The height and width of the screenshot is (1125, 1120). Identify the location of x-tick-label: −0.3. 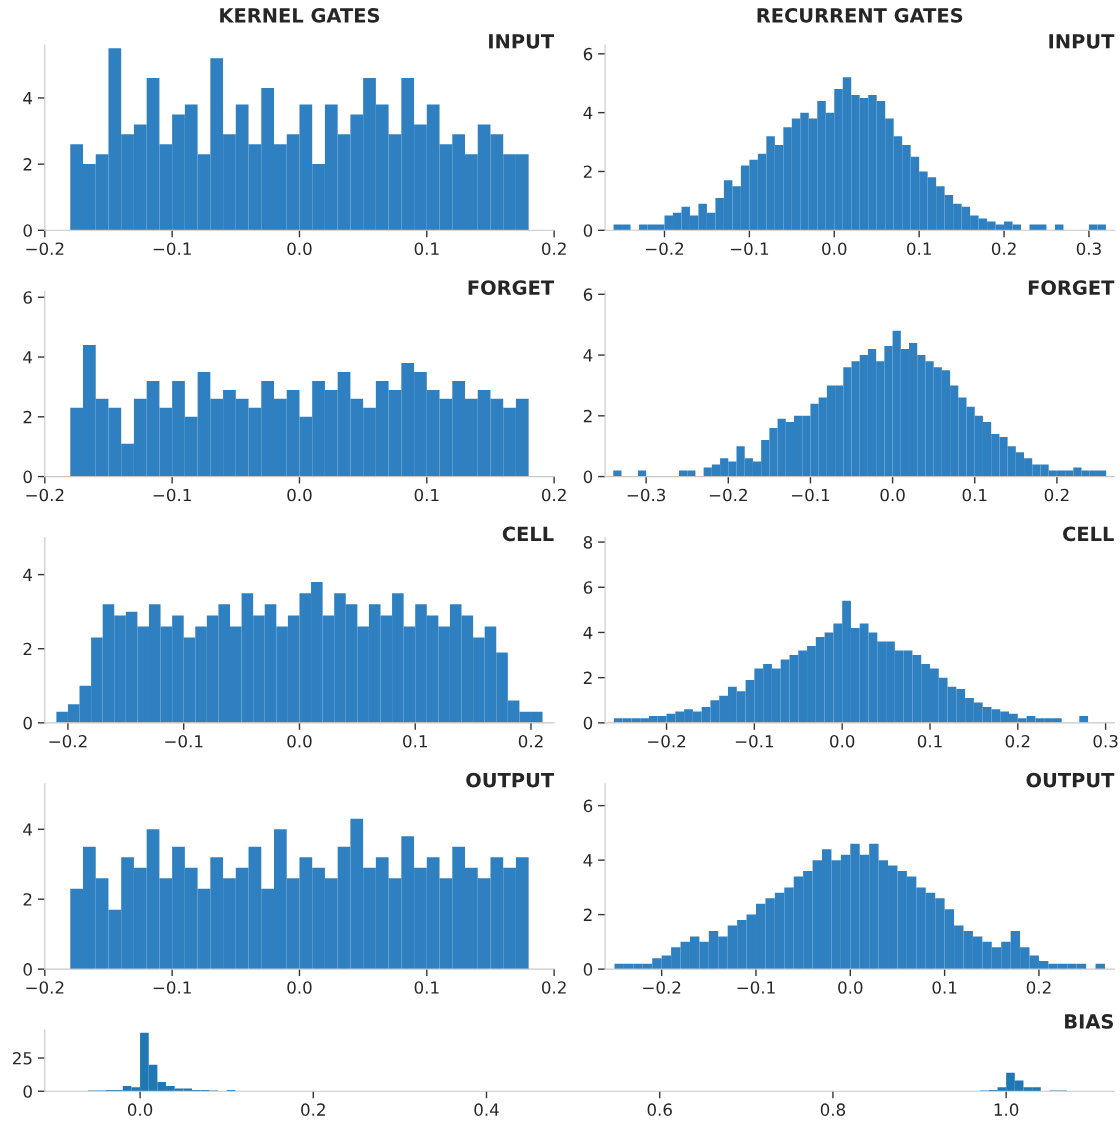
(646, 495).